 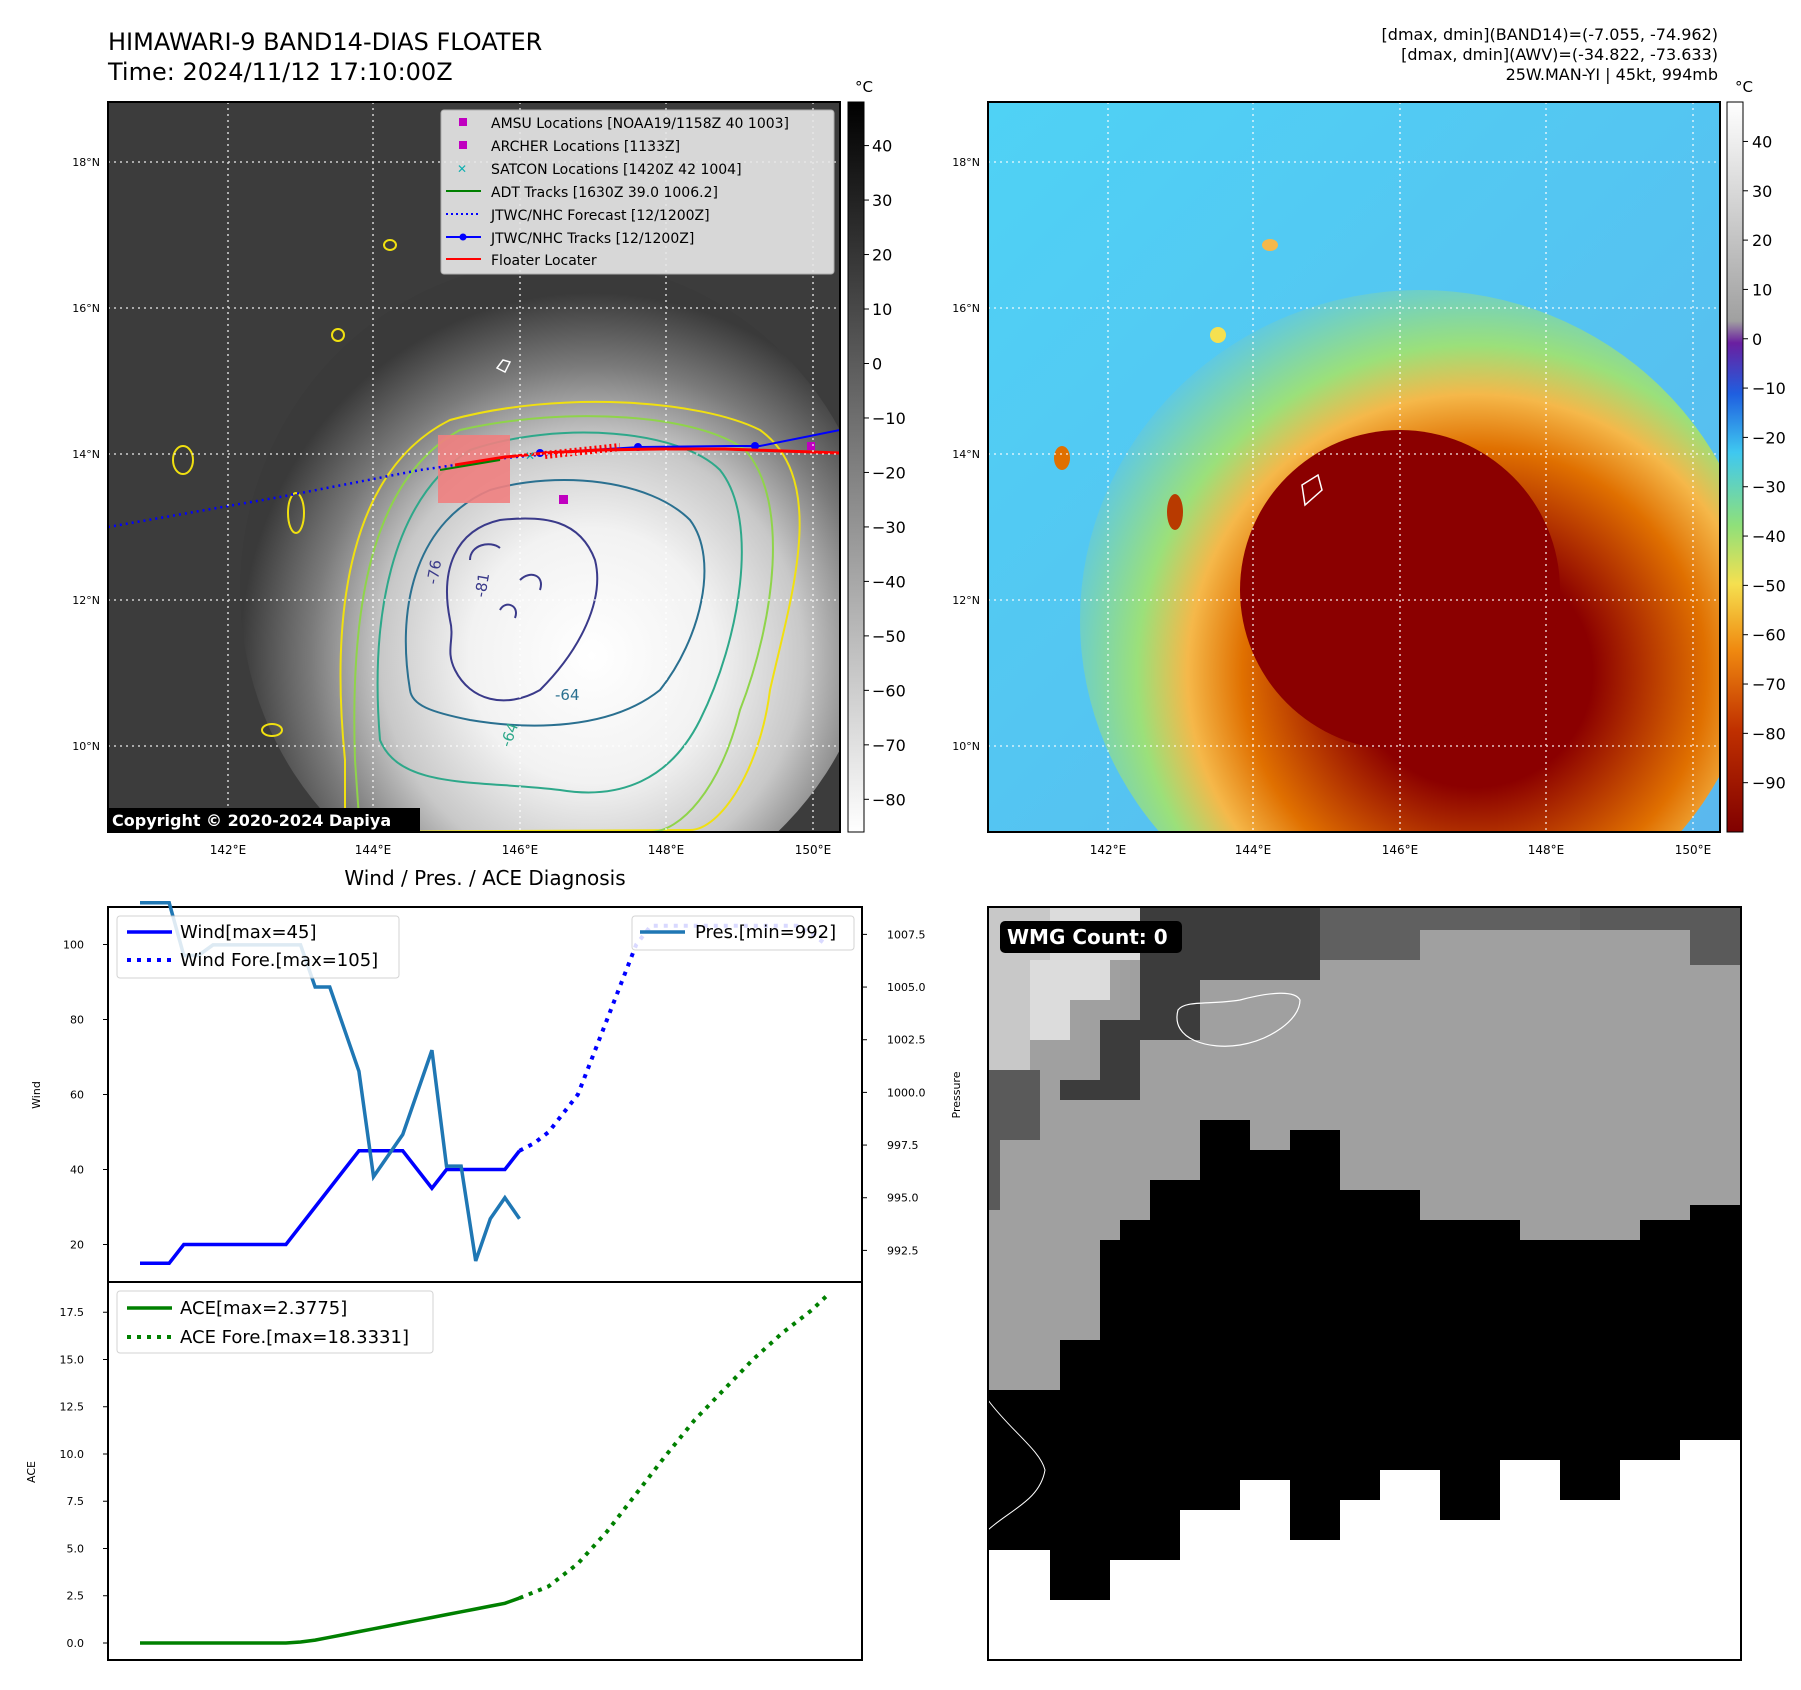 I want to click on legend-satcon: SATCON Locations [1420Z 42 1004], so click(x=616, y=170).